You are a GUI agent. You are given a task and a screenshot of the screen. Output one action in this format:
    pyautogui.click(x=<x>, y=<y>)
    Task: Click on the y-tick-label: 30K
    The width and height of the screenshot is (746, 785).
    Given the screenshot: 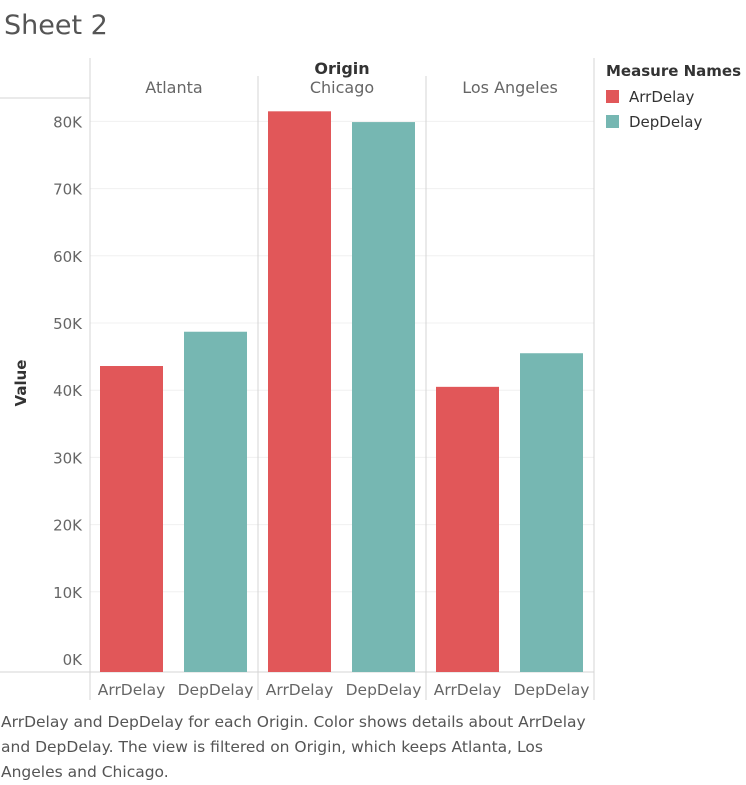 What is the action you would take?
    pyautogui.click(x=68, y=458)
    